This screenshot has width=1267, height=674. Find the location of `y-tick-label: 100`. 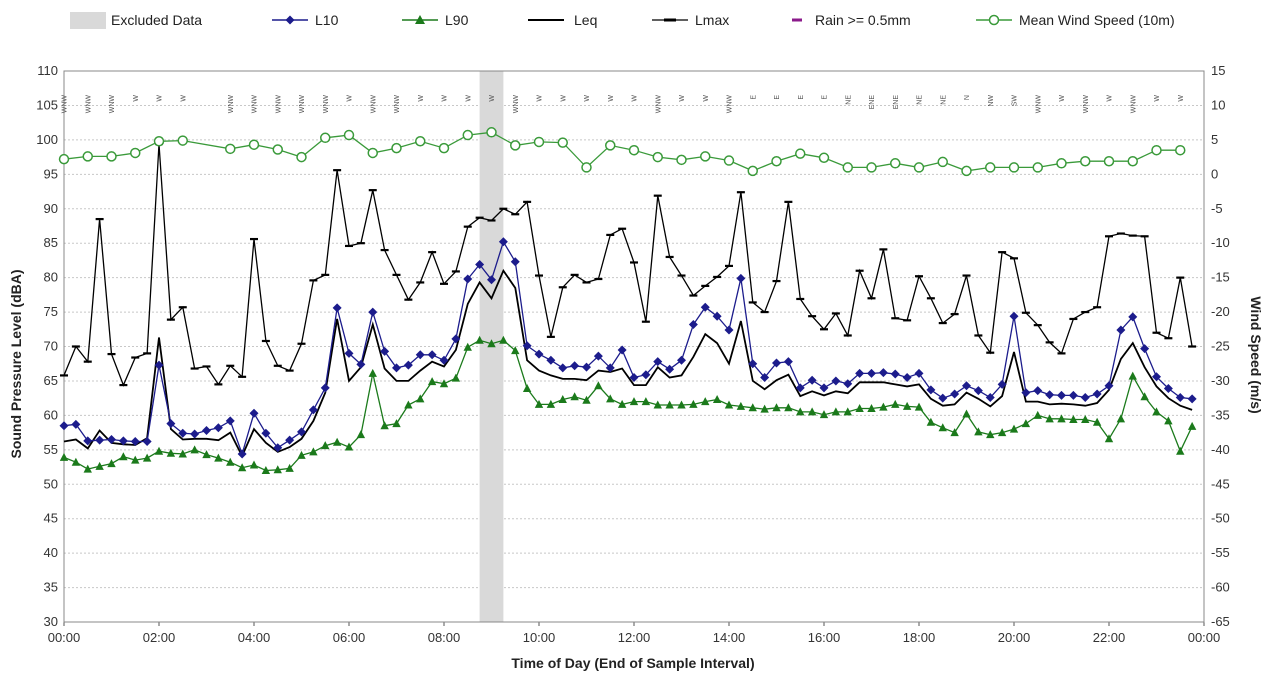

y-tick-label: 100 is located at coordinates (47, 139).